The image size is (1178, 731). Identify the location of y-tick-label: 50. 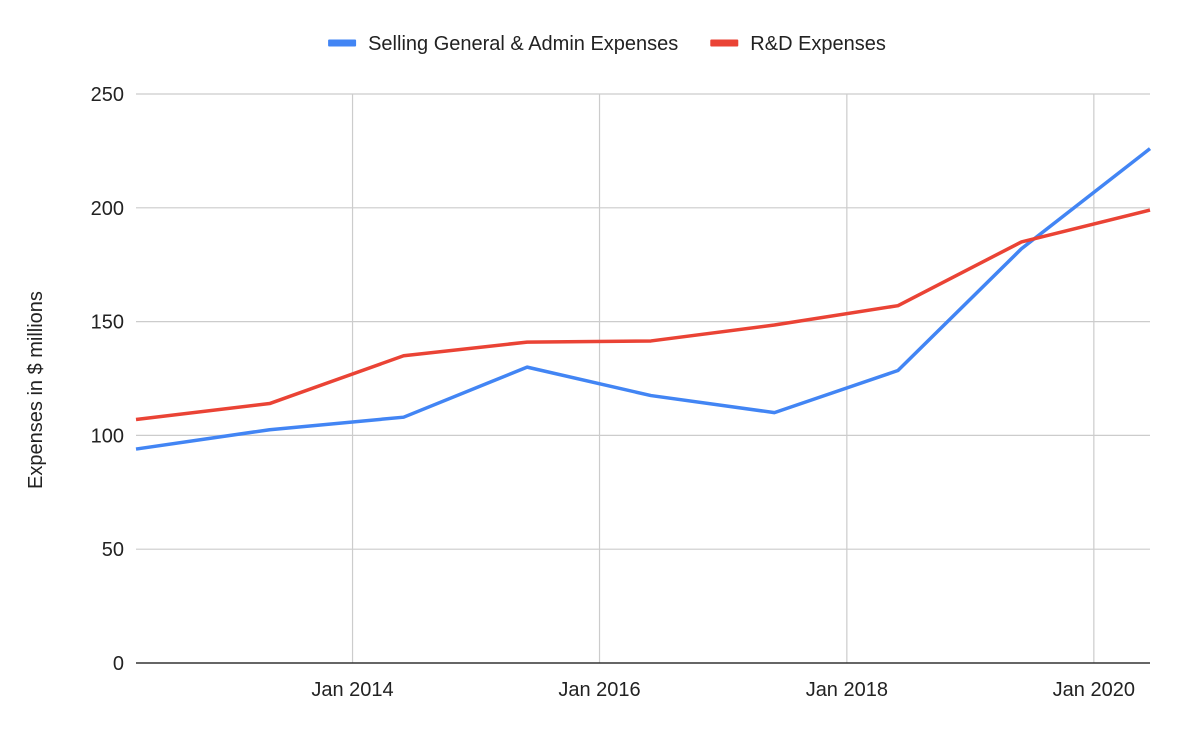
(113, 550).